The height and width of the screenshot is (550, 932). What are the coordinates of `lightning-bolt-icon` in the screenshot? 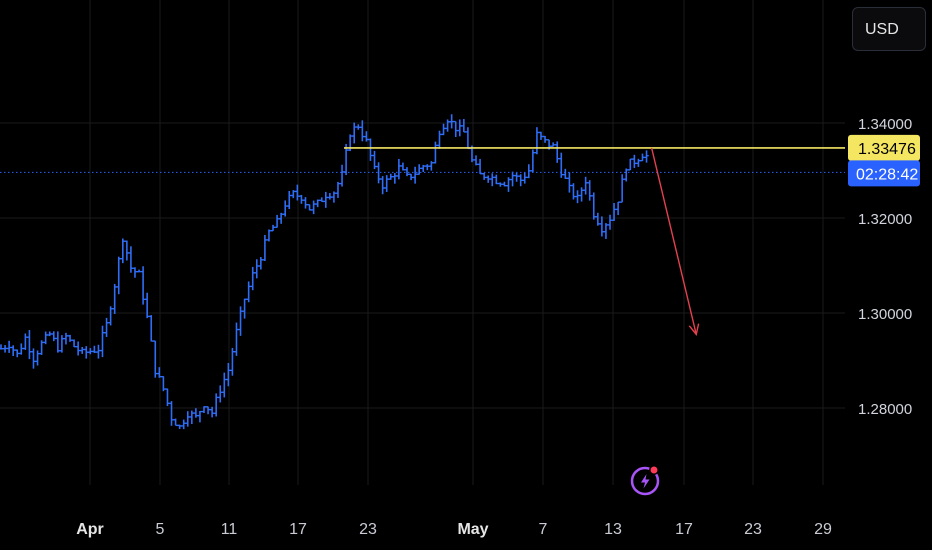 It's located at (645, 480).